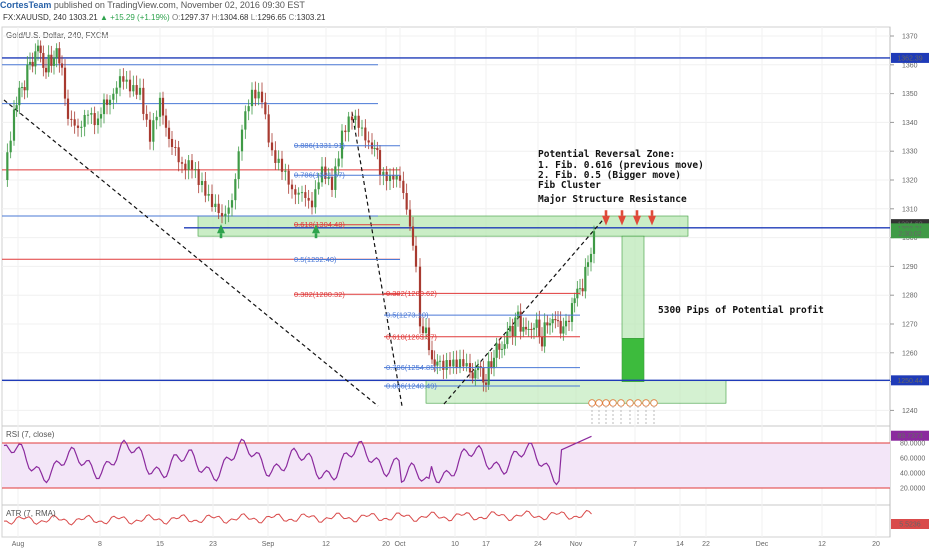 This screenshot has height=550, width=932. Describe the element at coordinates (443, 226) in the screenshot. I see `resistance-zone` at that location.